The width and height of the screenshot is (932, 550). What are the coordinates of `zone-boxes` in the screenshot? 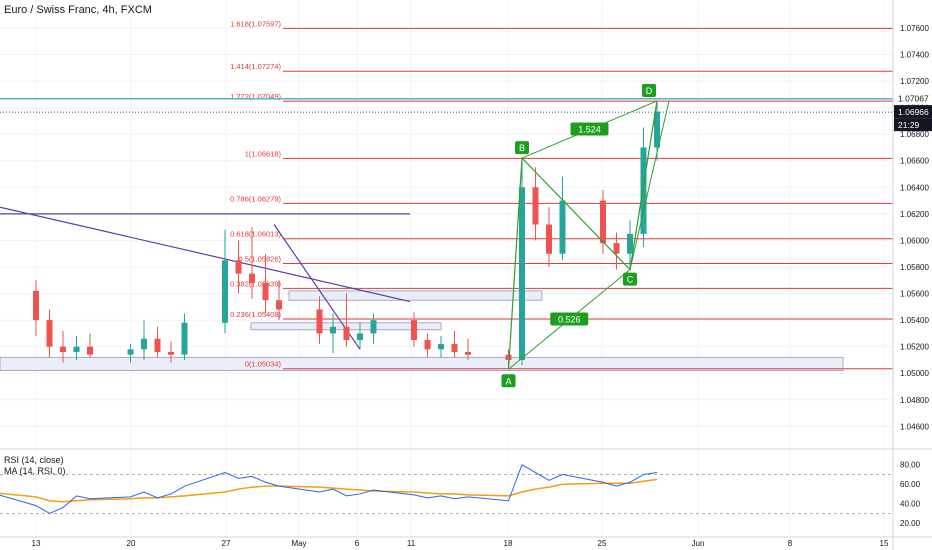 It's located at (422, 330).